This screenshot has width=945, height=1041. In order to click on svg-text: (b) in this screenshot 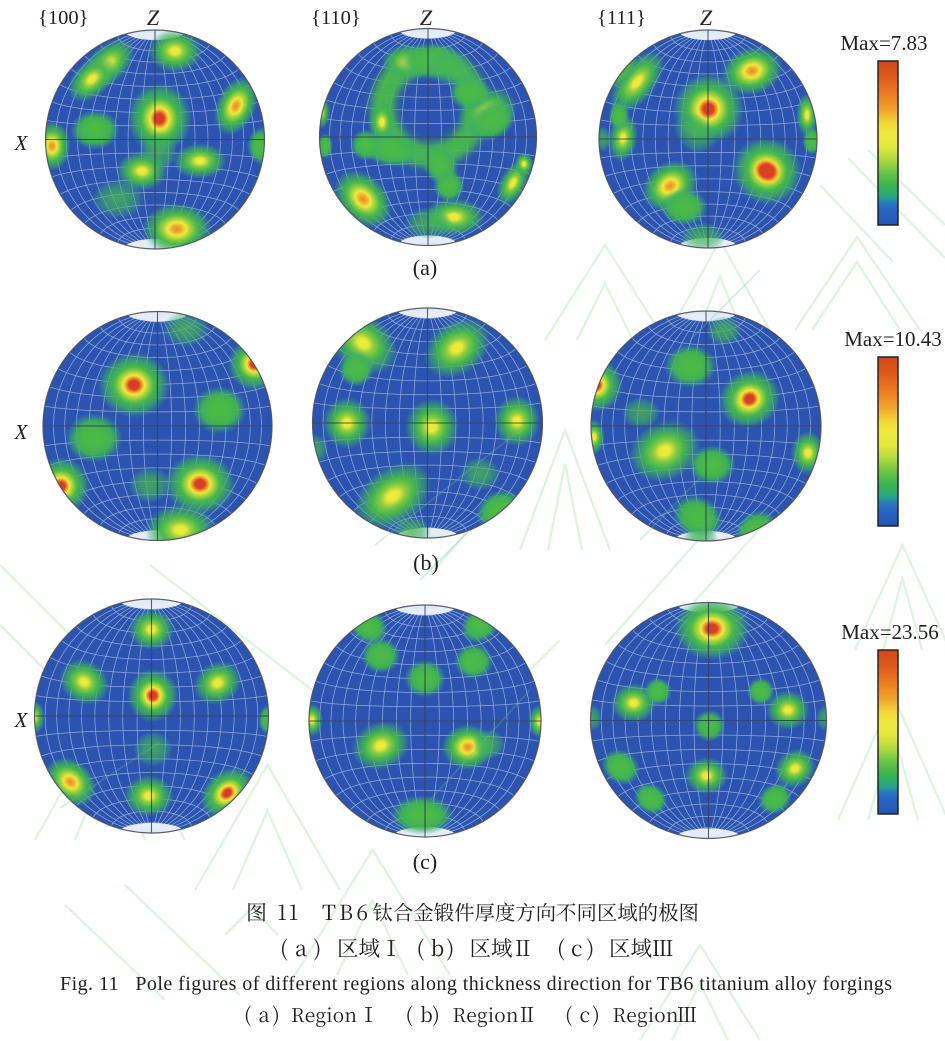, I will do `click(426, 562)`.